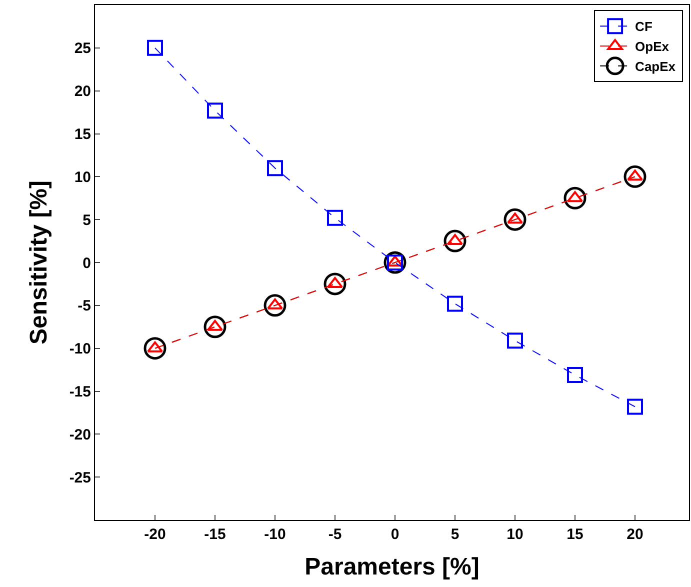  I want to click on y-tick-label: -15, so click(80, 392).